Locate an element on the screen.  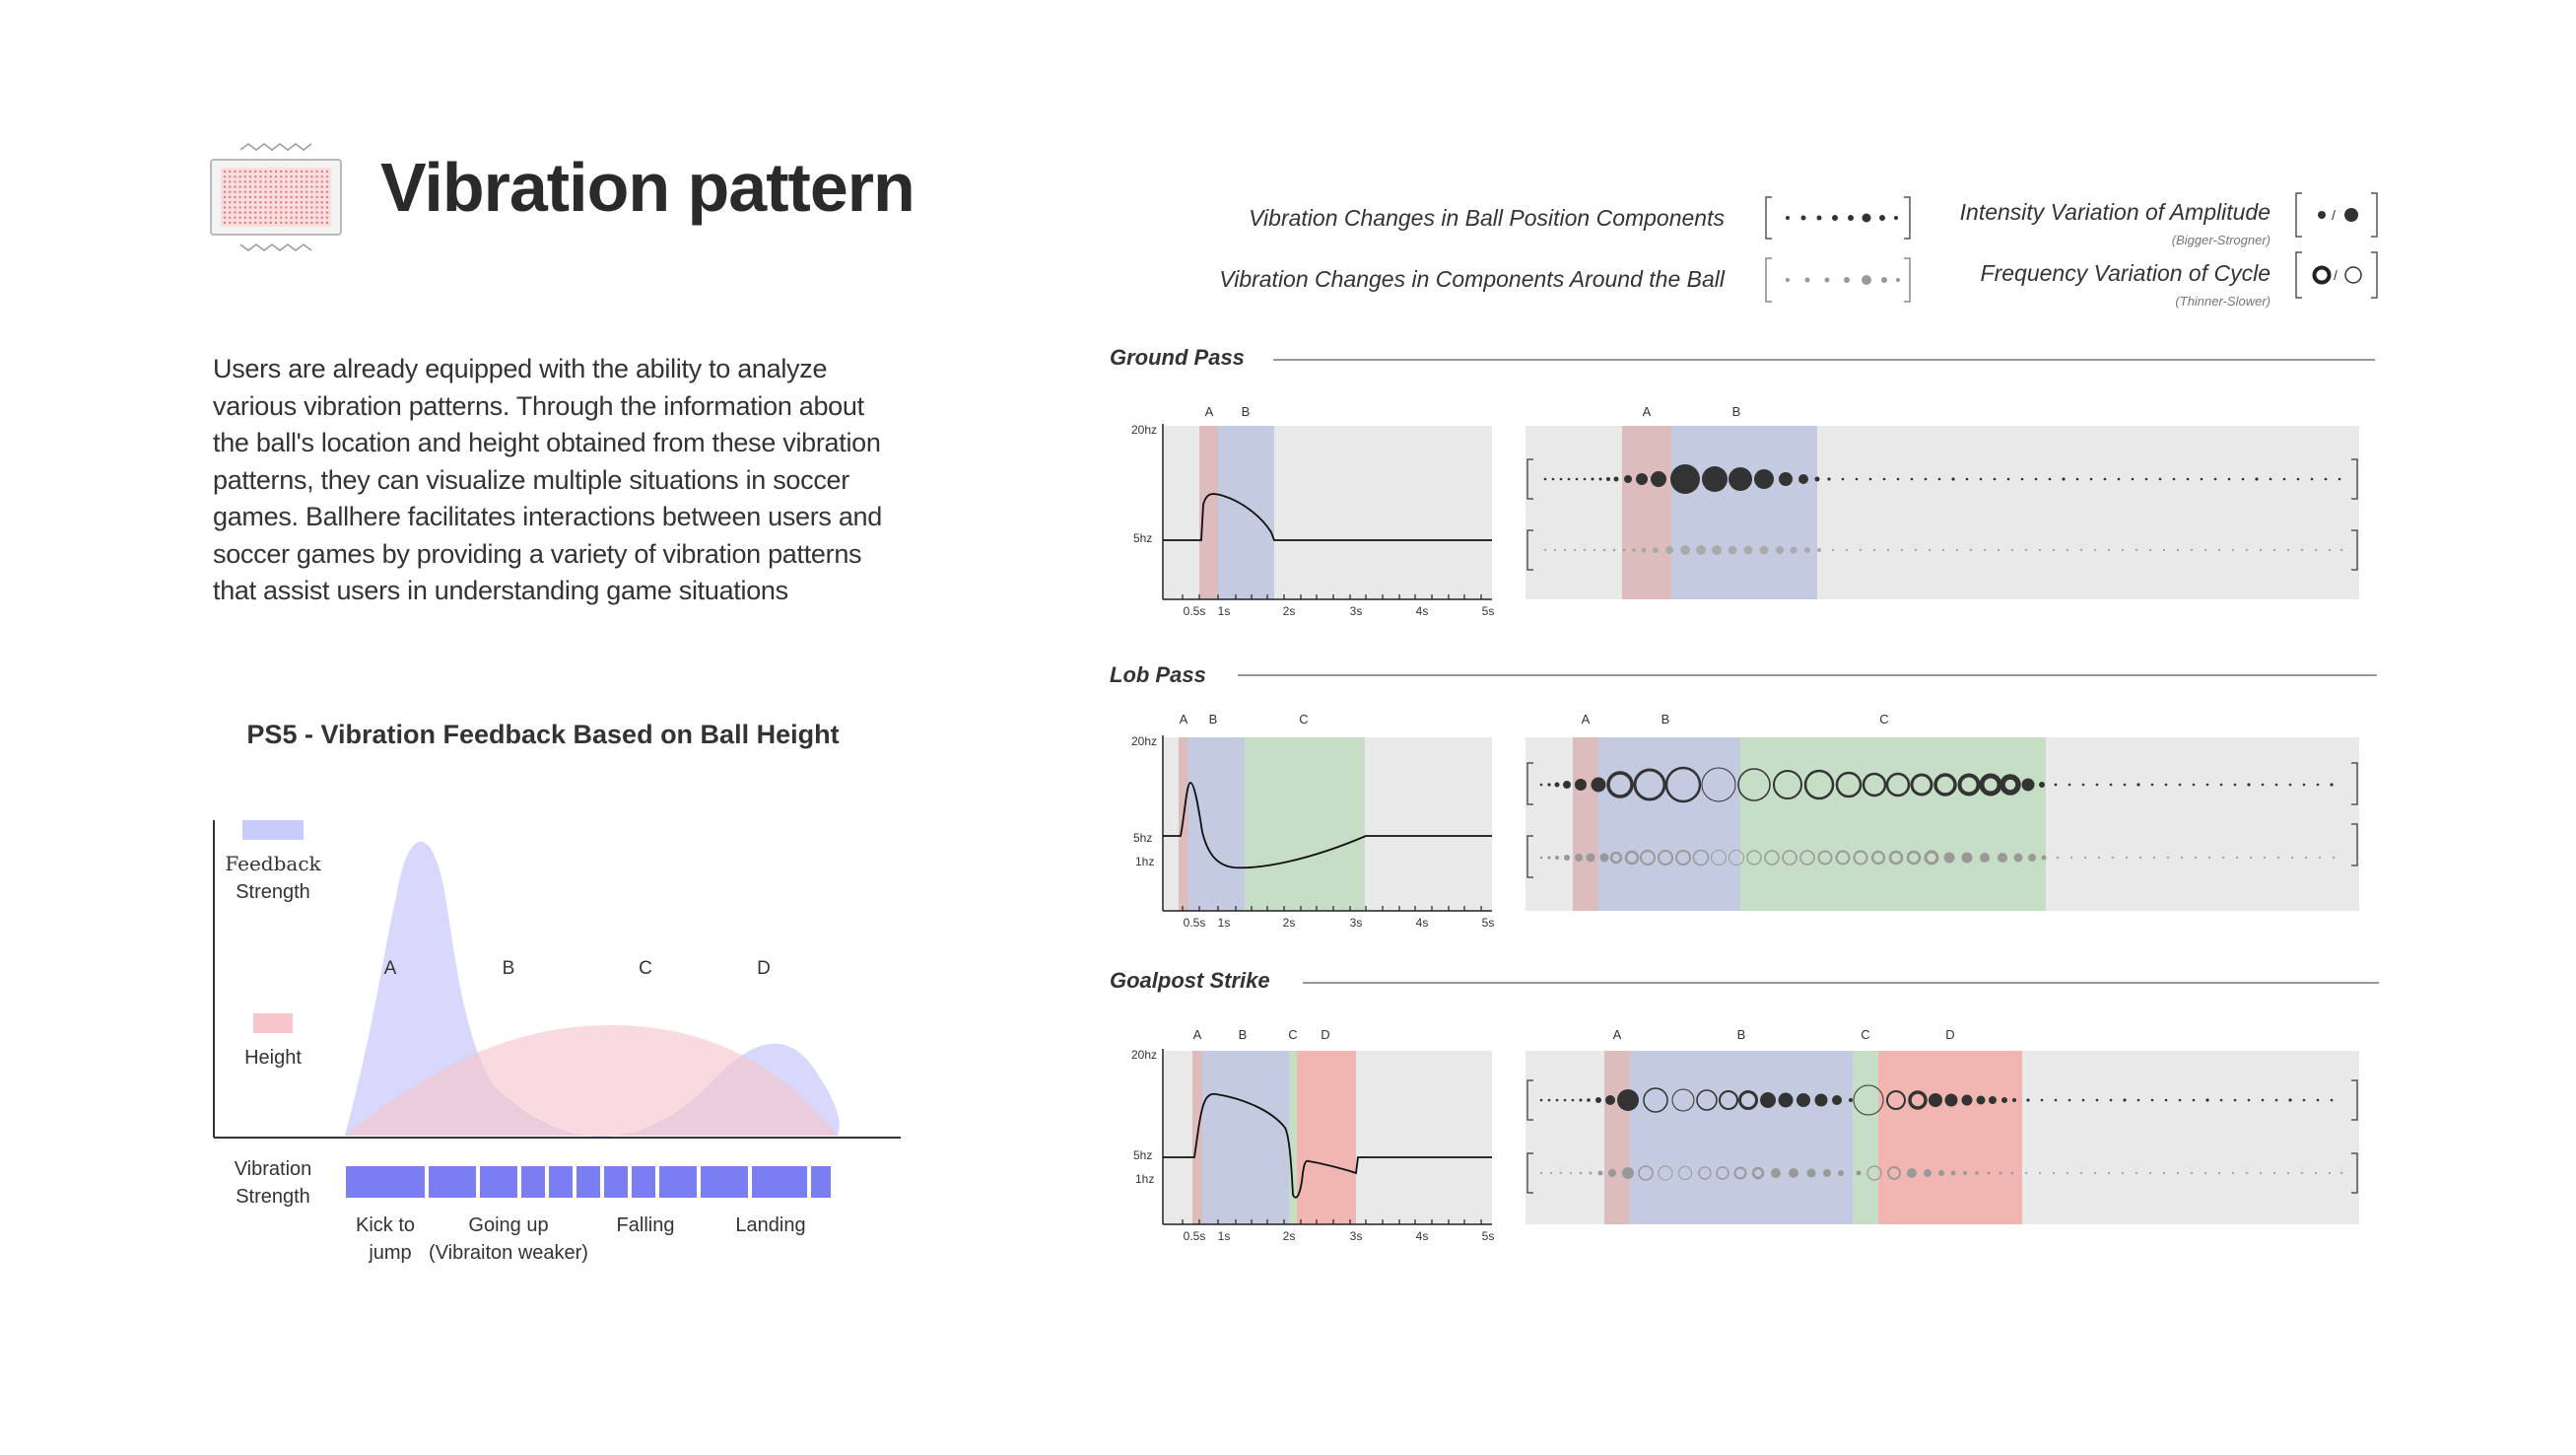
legend-symbols-left is located at coordinates (1838, 249).